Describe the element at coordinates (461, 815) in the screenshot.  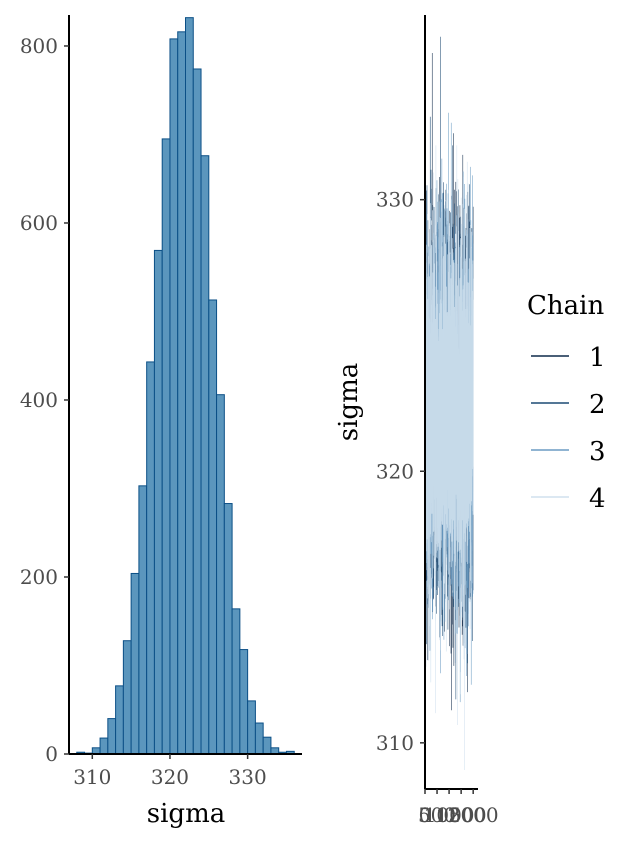
I see `trace-x-tick-label: 1500` at that location.